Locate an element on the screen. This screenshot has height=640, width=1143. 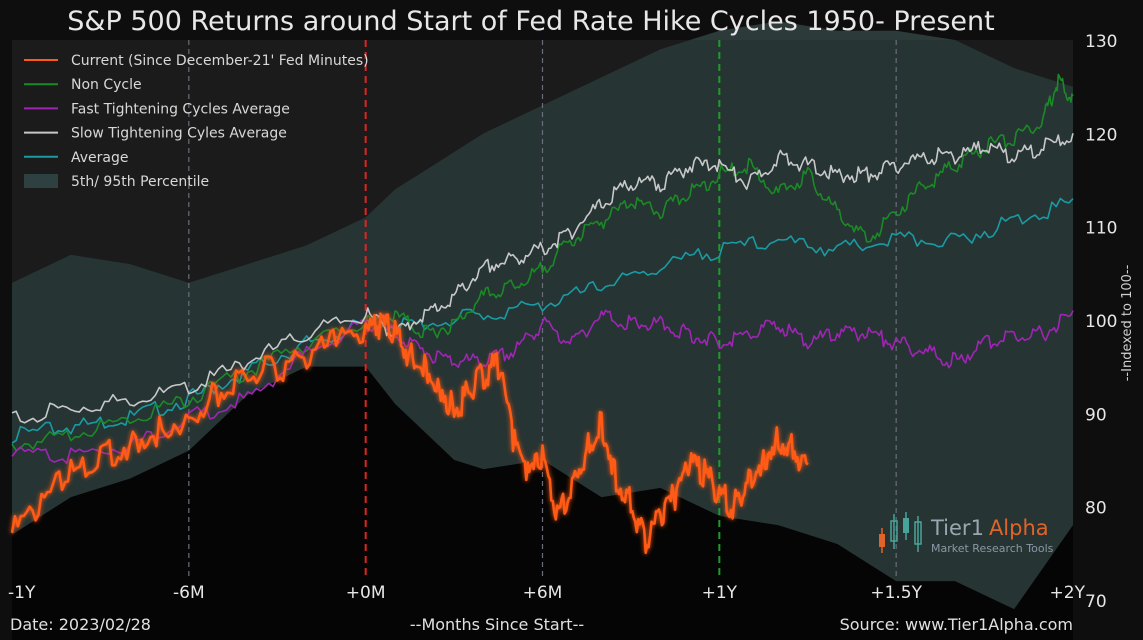
legend-item-label: Non Cycle is located at coordinates (106, 85).